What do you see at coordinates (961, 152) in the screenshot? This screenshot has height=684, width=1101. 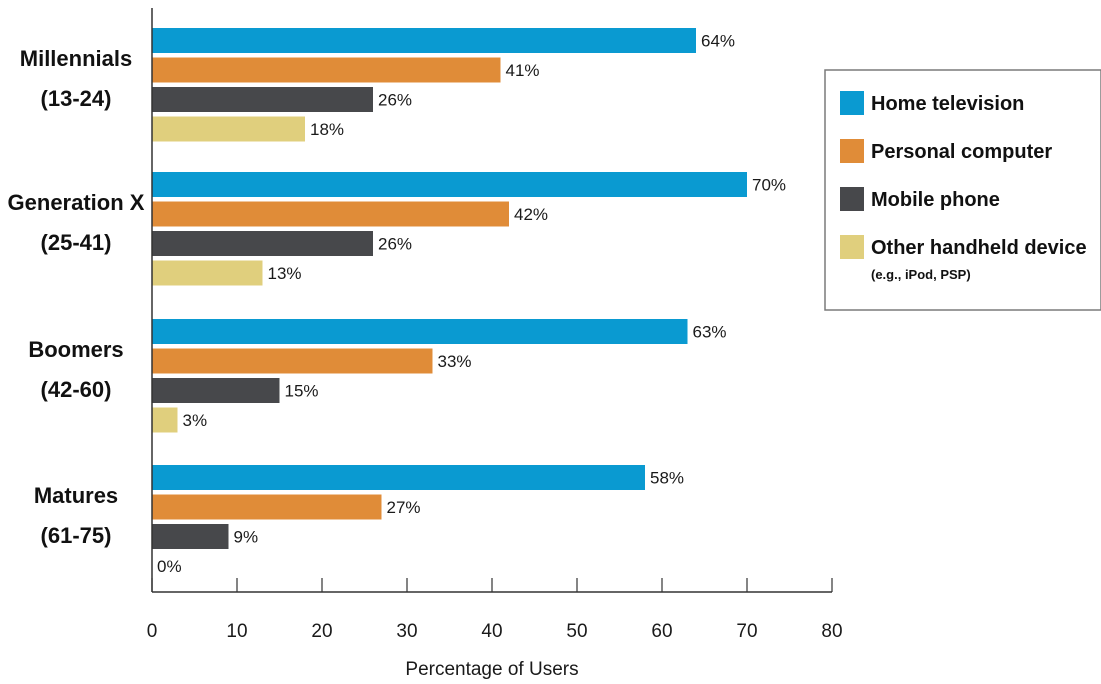 I see `legend-label: Personal computer` at bounding box center [961, 152].